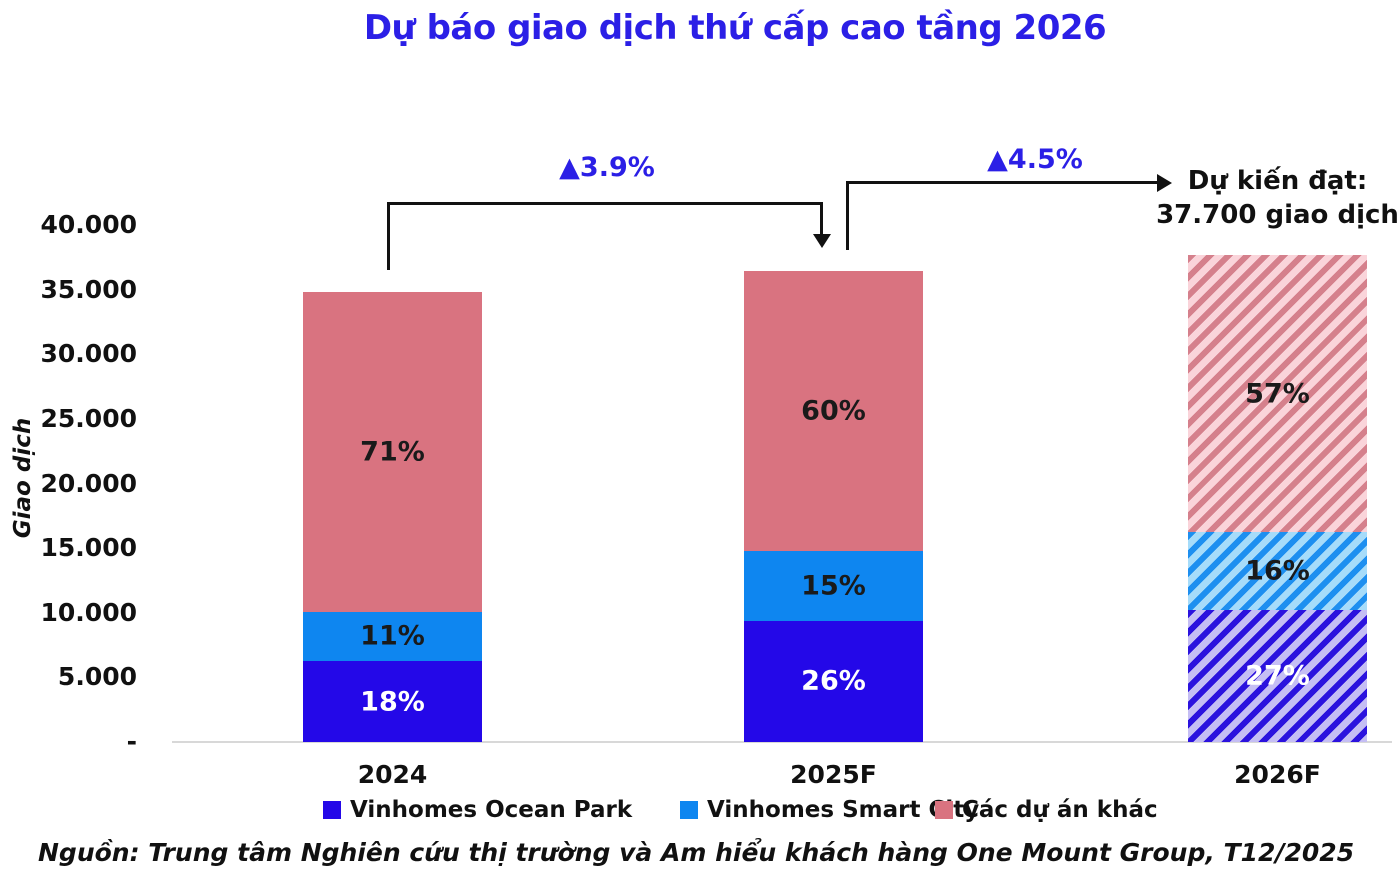 The width and height of the screenshot is (1400, 877). I want to click on bar-segment-label: 16%, so click(1277, 571).